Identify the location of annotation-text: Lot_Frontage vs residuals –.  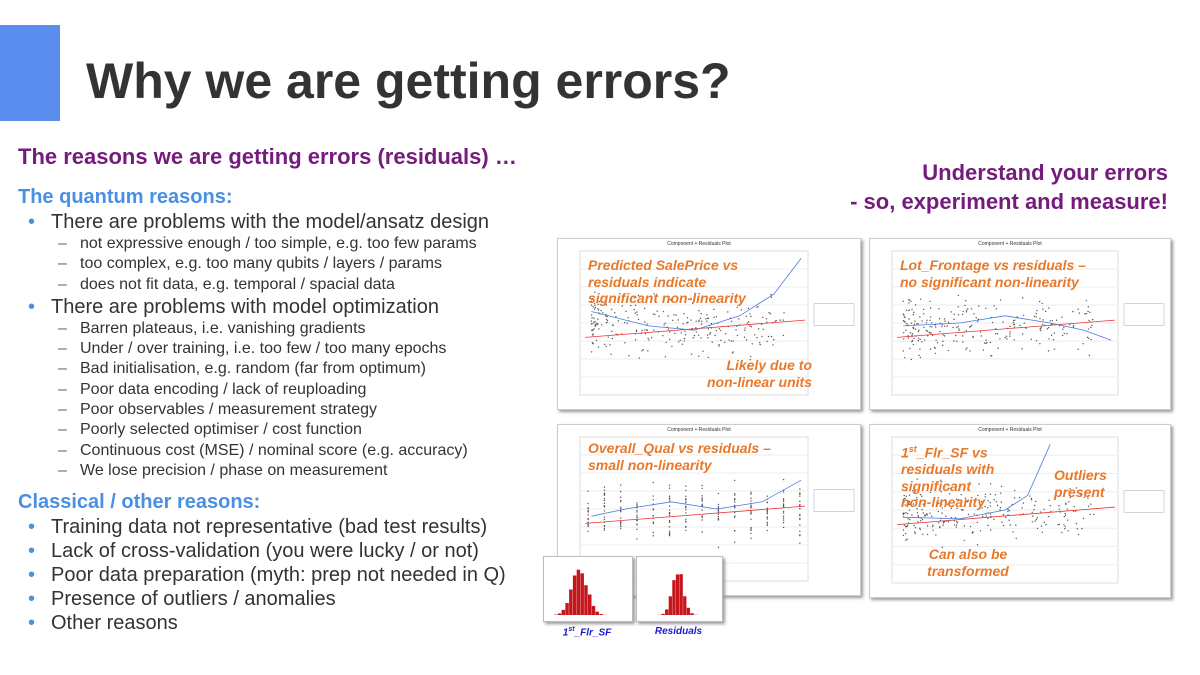
(993, 265).